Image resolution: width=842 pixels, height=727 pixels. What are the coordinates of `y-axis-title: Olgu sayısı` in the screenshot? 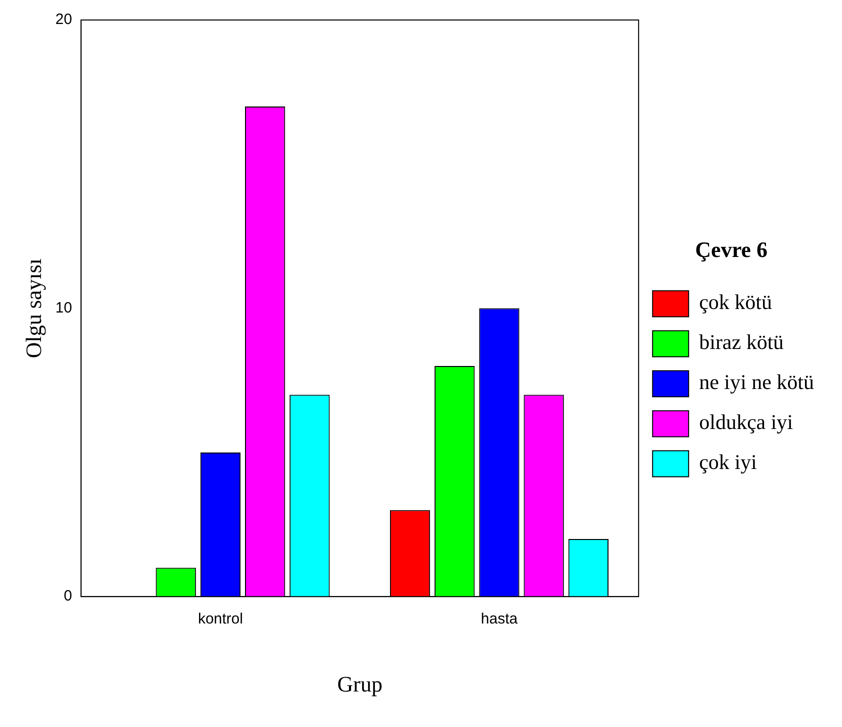 It's located at (33, 308).